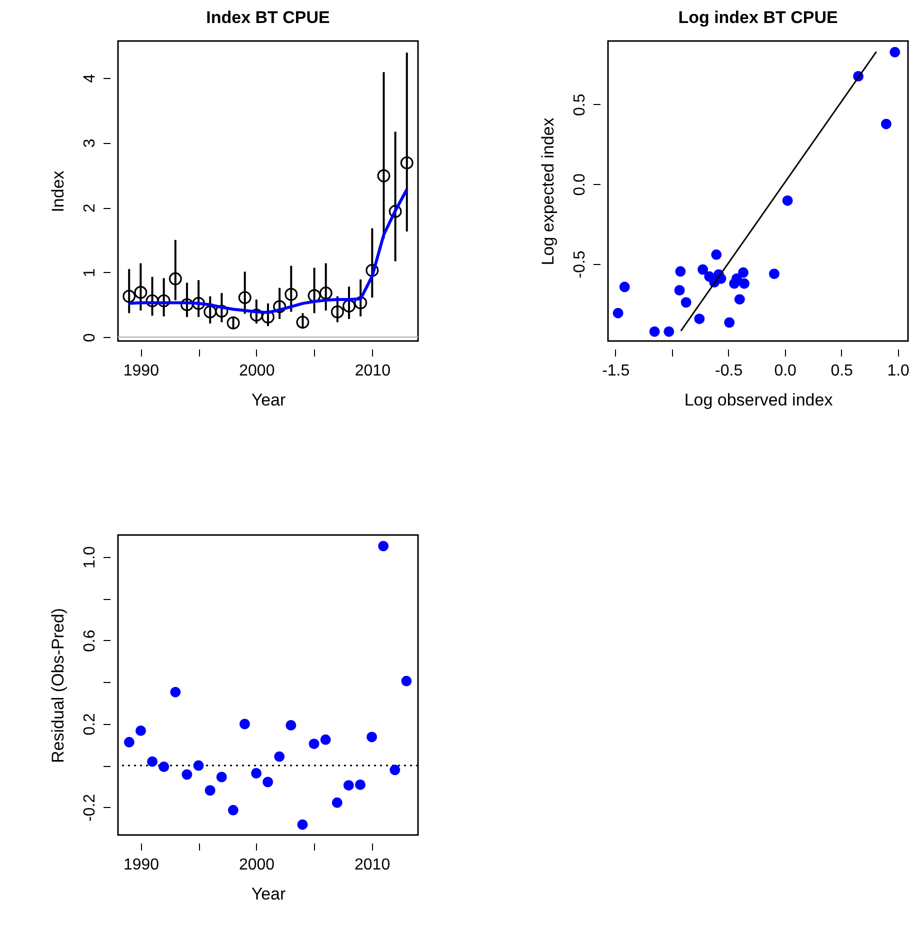 The height and width of the screenshot is (948, 915). I want to click on x-tick-label: -0.5, so click(729, 371).